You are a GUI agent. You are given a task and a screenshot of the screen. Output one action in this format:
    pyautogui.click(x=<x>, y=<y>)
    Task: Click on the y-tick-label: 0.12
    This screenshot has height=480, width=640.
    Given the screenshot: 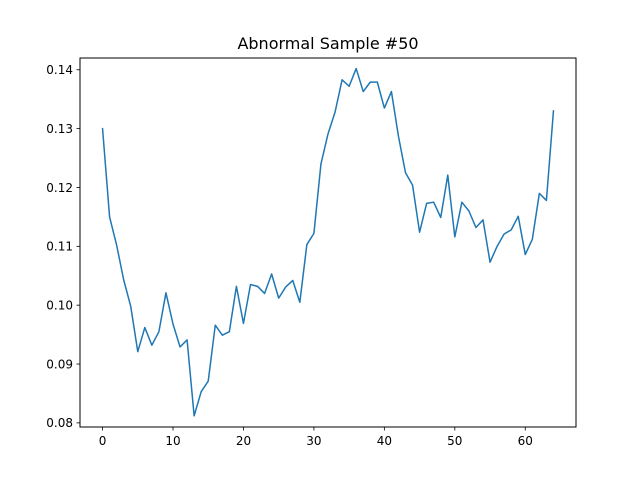 What is the action you would take?
    pyautogui.click(x=59, y=188)
    